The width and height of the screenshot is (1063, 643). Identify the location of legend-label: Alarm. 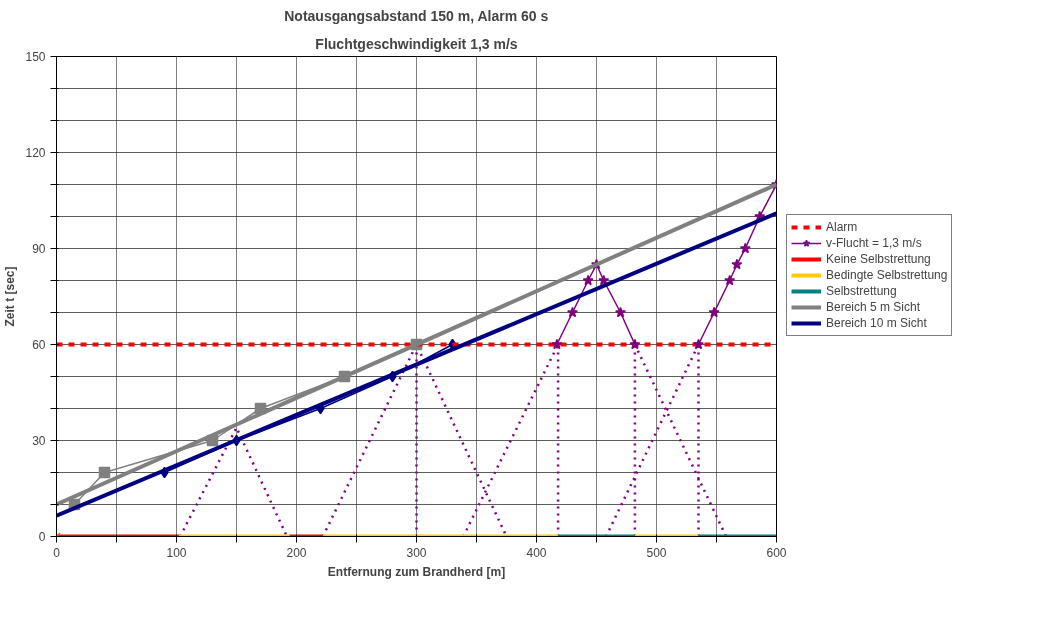
(842, 227).